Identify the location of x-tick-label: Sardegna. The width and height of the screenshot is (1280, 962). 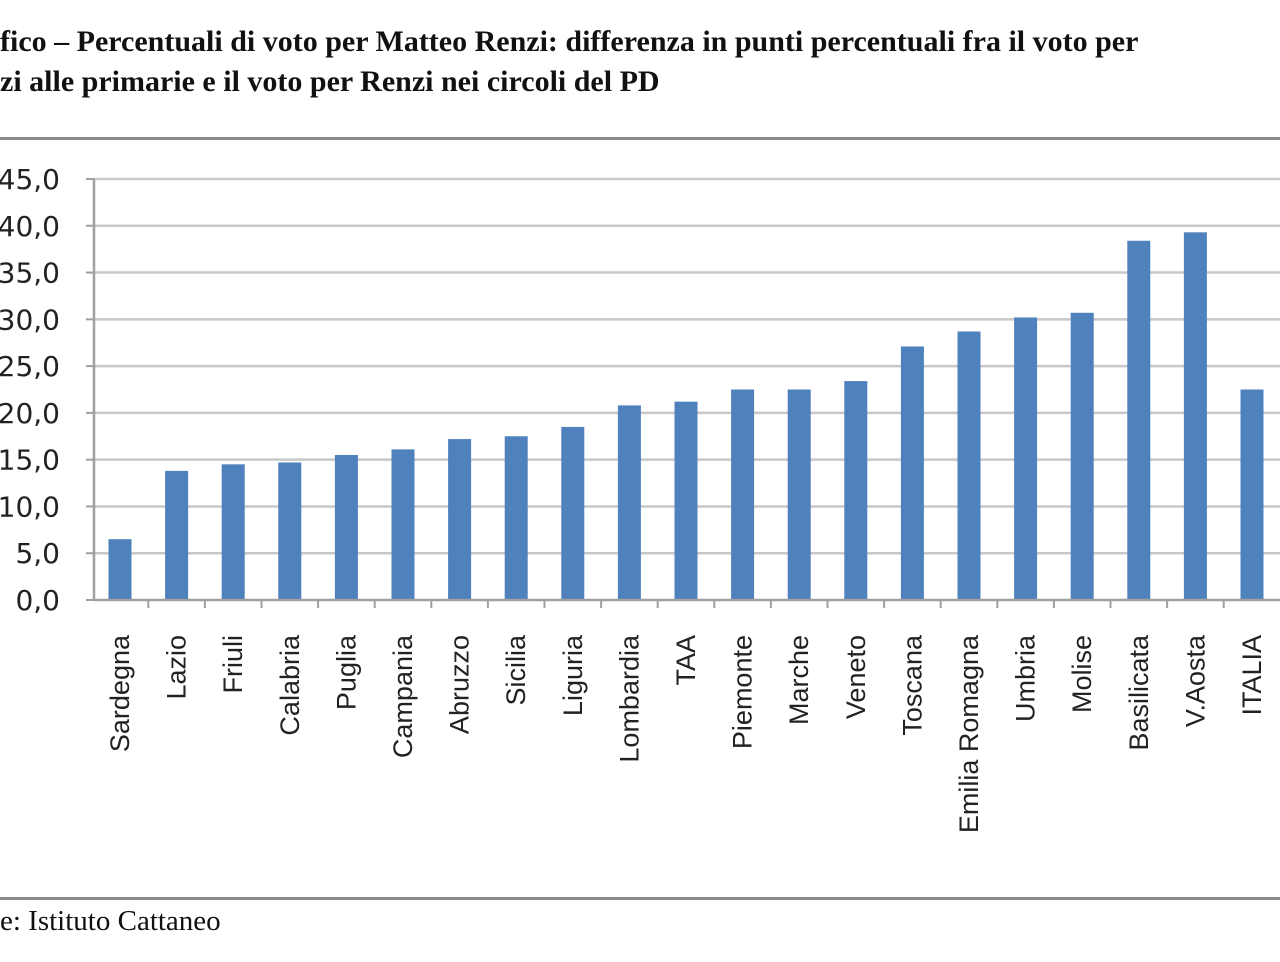
(120, 693).